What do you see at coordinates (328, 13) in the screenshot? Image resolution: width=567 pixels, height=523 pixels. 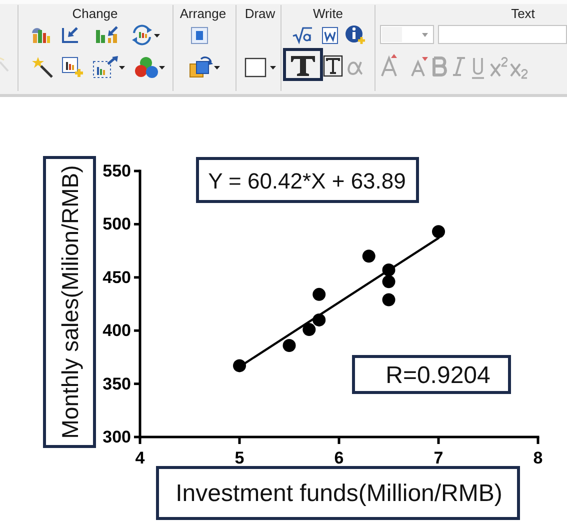 I see `text: Write` at bounding box center [328, 13].